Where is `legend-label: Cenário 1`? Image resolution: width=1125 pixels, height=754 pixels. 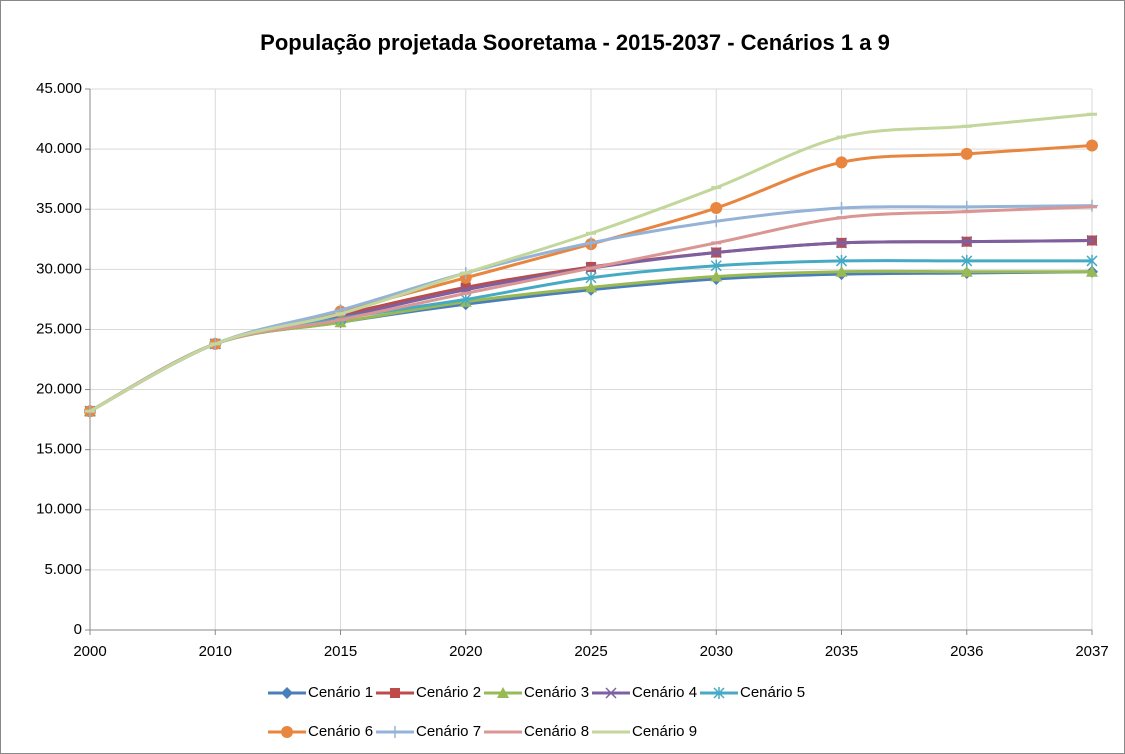 legend-label: Cenário 1 is located at coordinates (340, 692).